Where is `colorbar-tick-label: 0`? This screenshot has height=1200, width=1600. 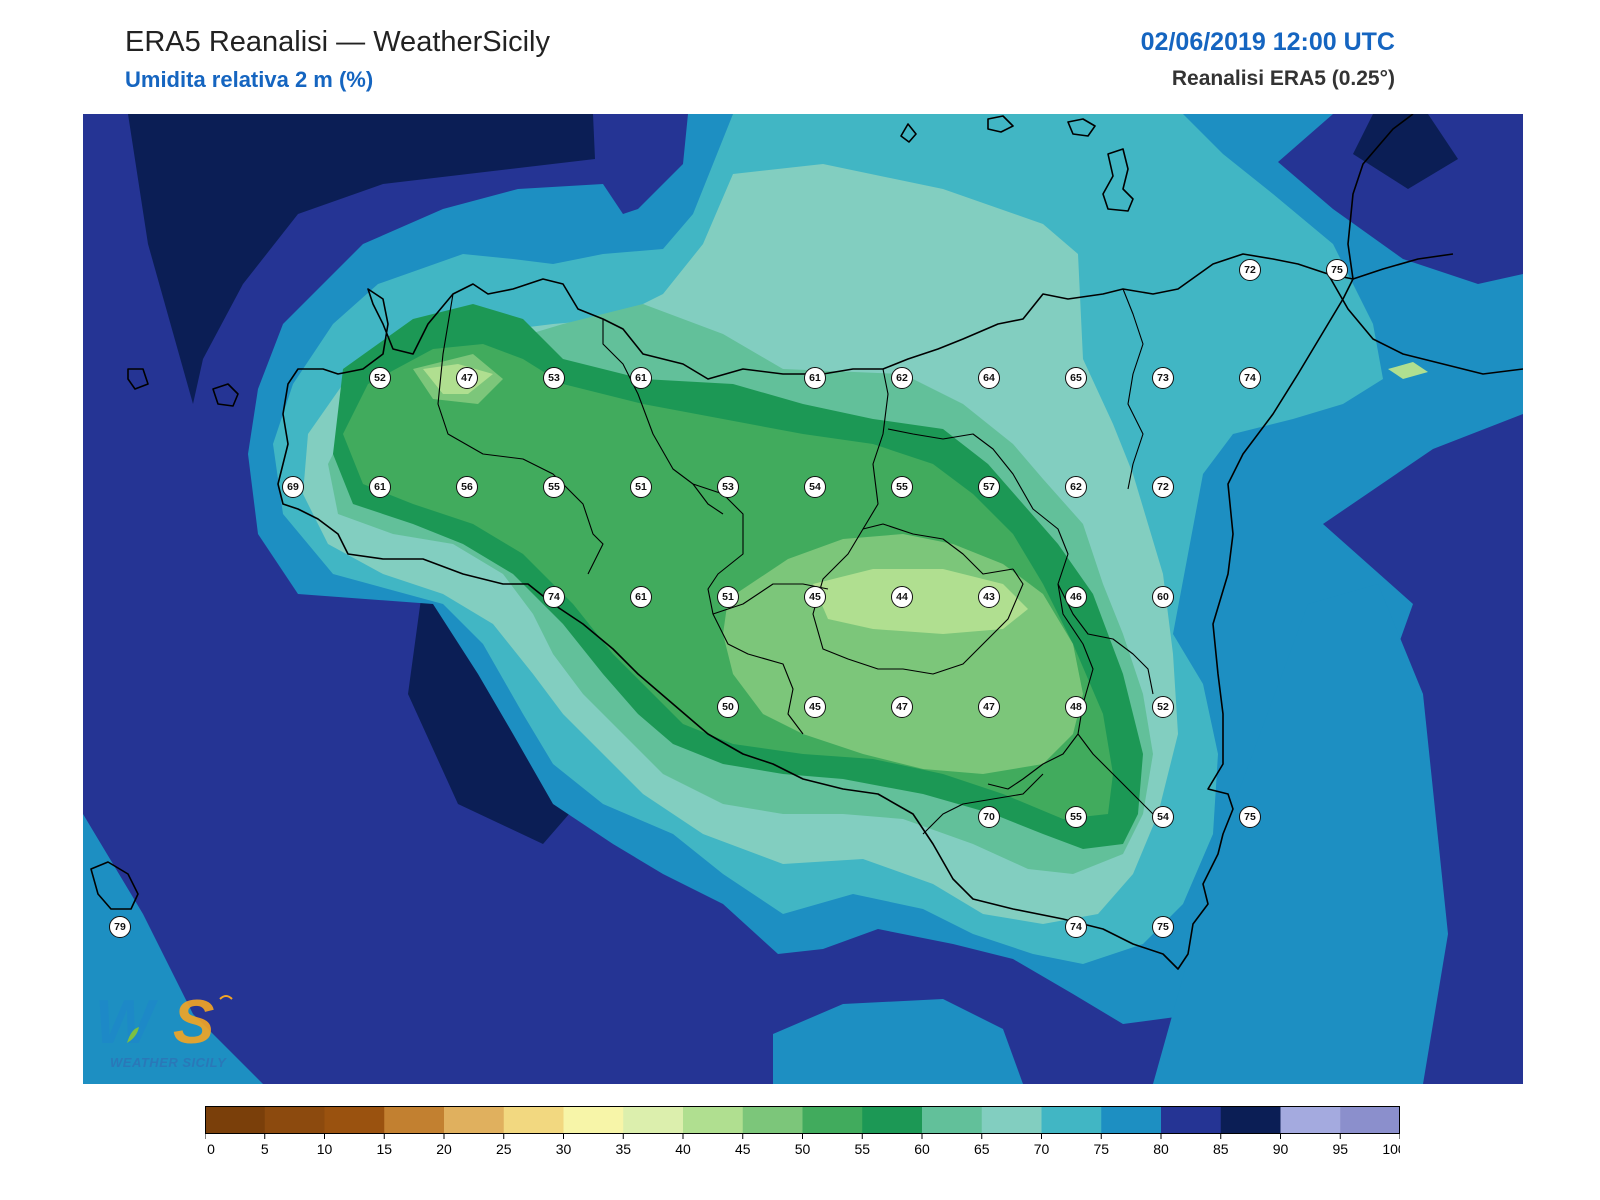
colorbar-tick-label: 0 is located at coordinates (211, 1149).